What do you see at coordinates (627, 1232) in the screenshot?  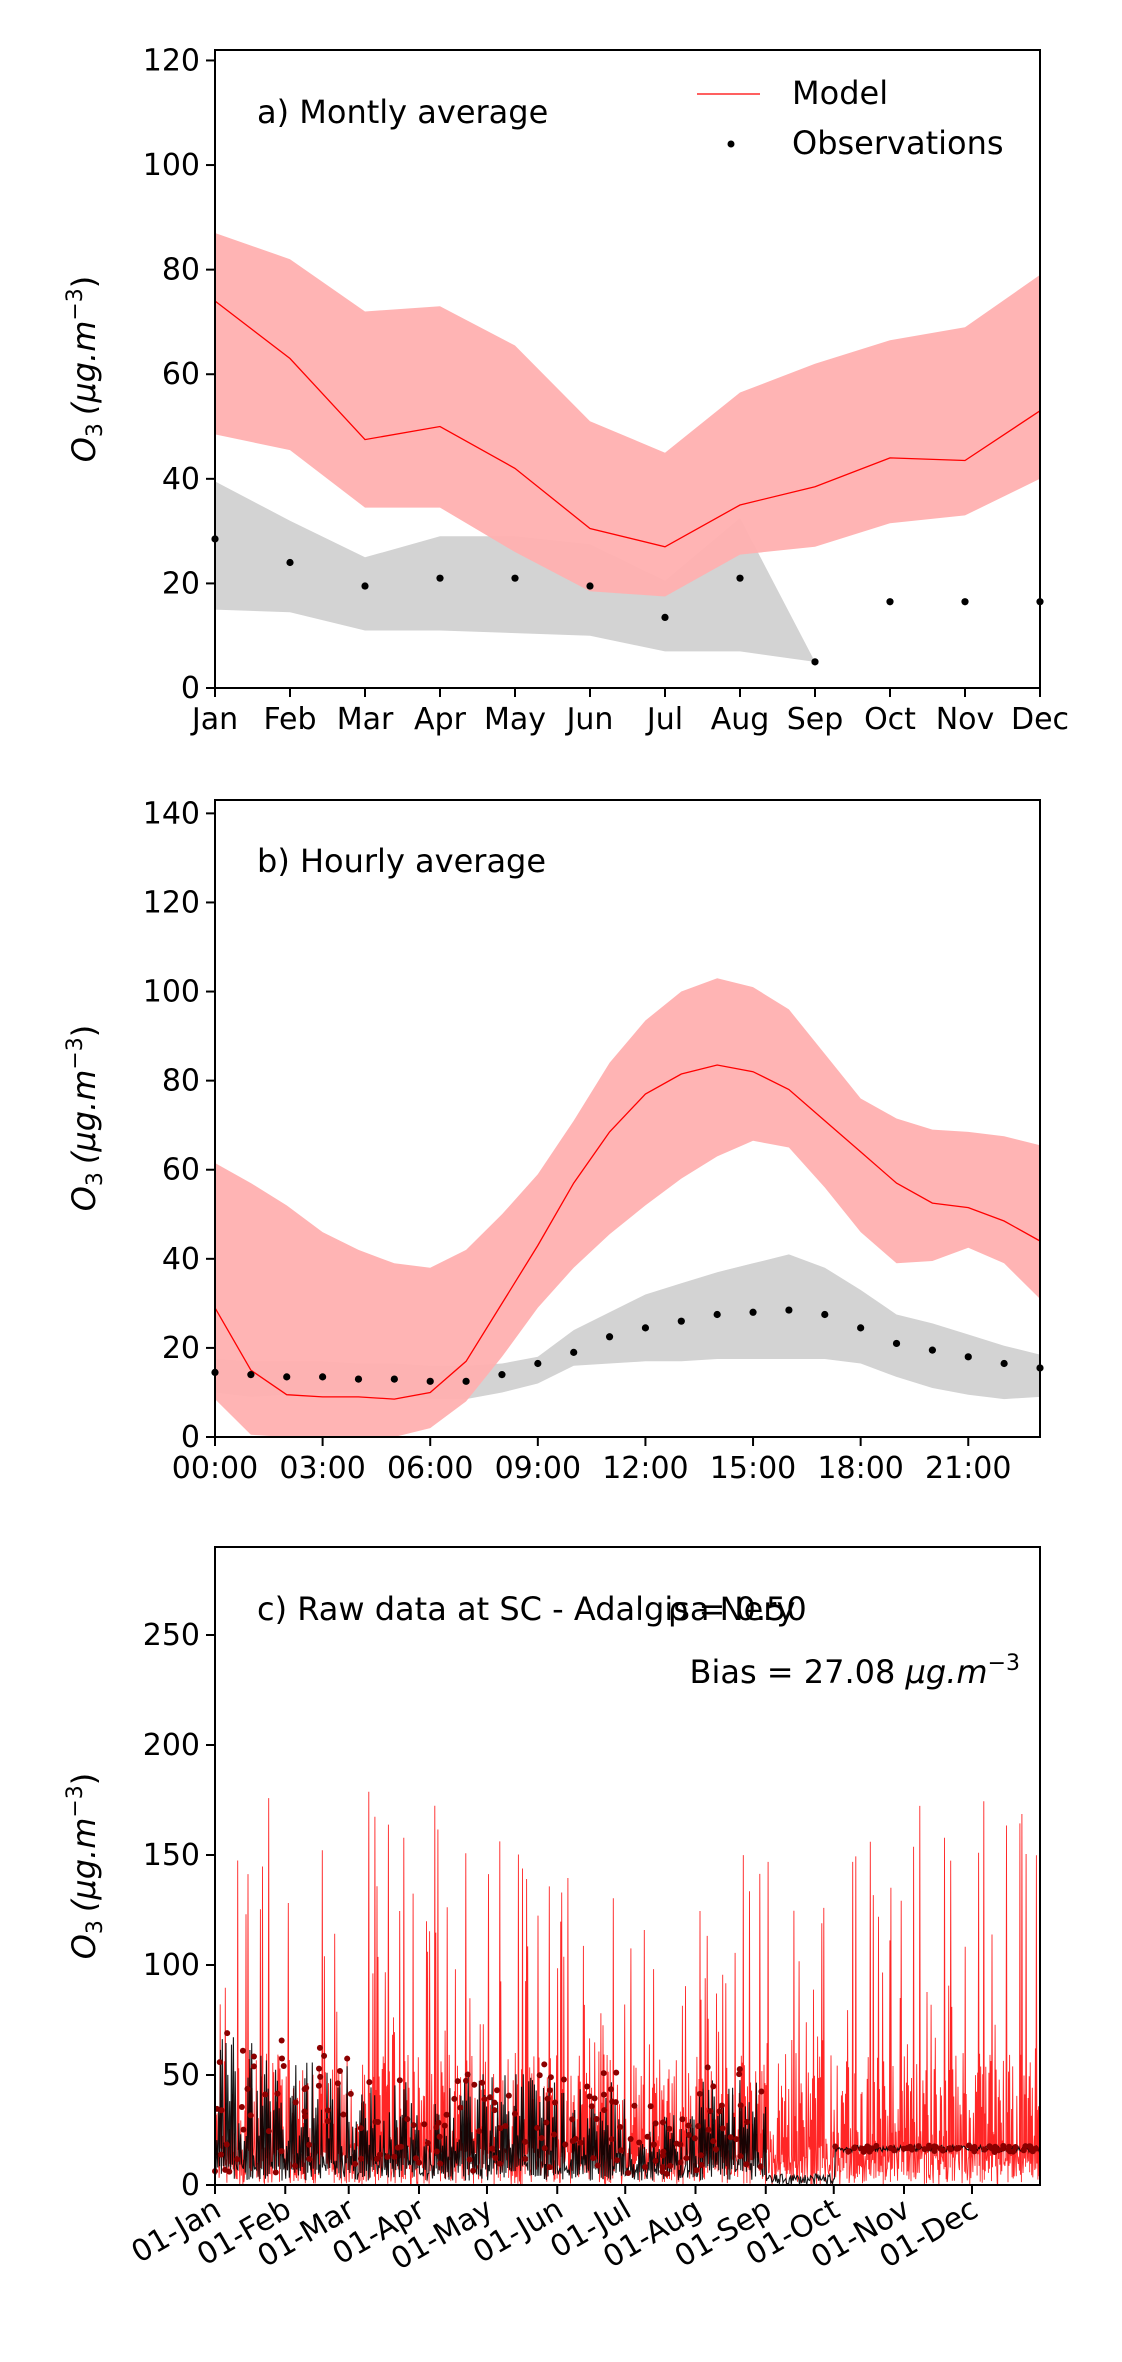 I see `panel-b-model-line` at bounding box center [627, 1232].